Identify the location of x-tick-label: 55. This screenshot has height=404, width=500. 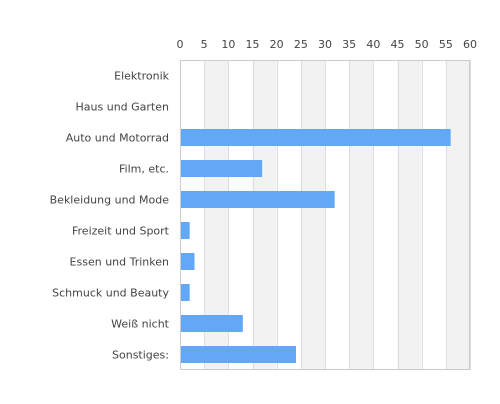
(446, 44).